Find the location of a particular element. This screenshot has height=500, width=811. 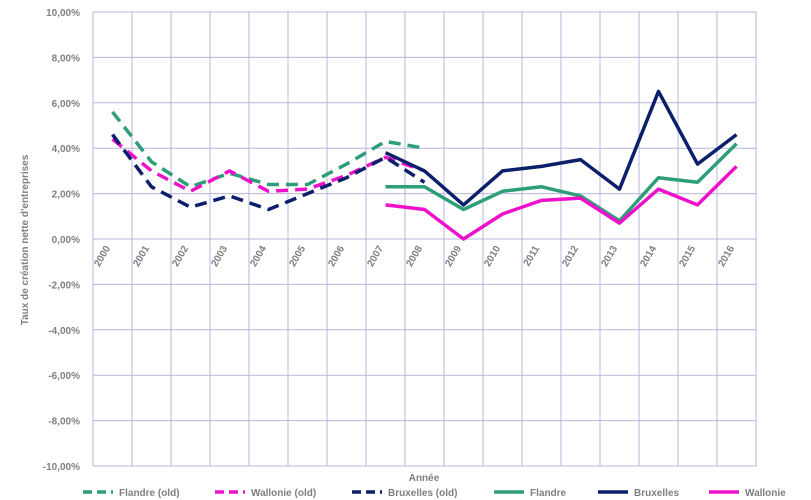

y-tick-label: -6,00% is located at coordinates (64, 376).